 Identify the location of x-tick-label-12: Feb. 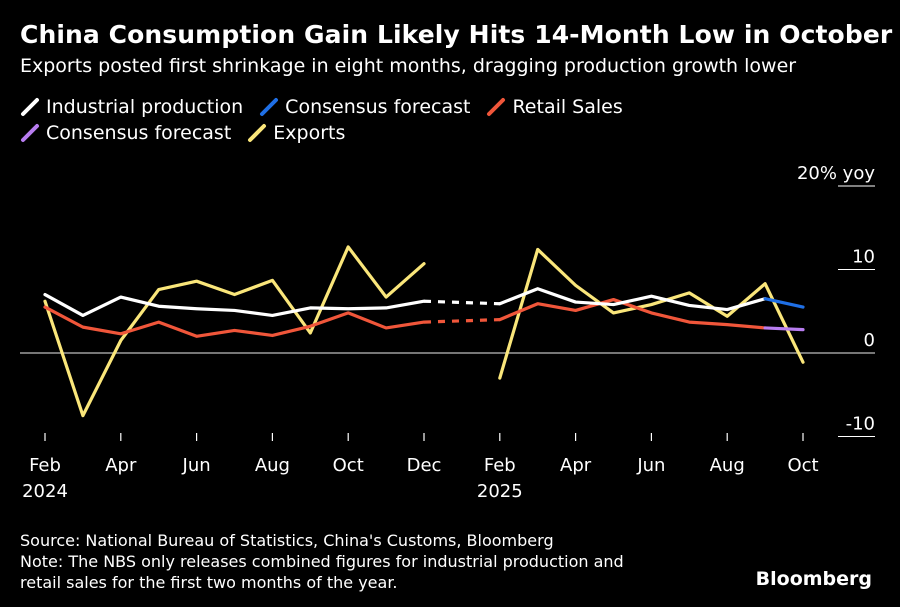
(500, 465).